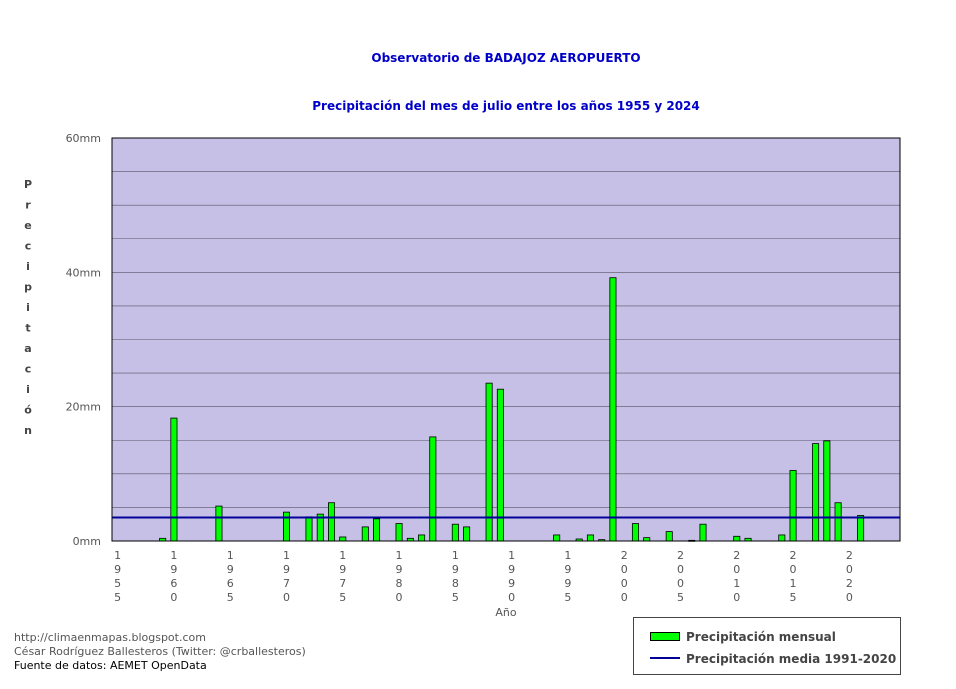  Describe the element at coordinates (506, 58) in the screenshot. I see `chart-title: Observatorio de BADAJOZ AEROPUERTO` at that location.